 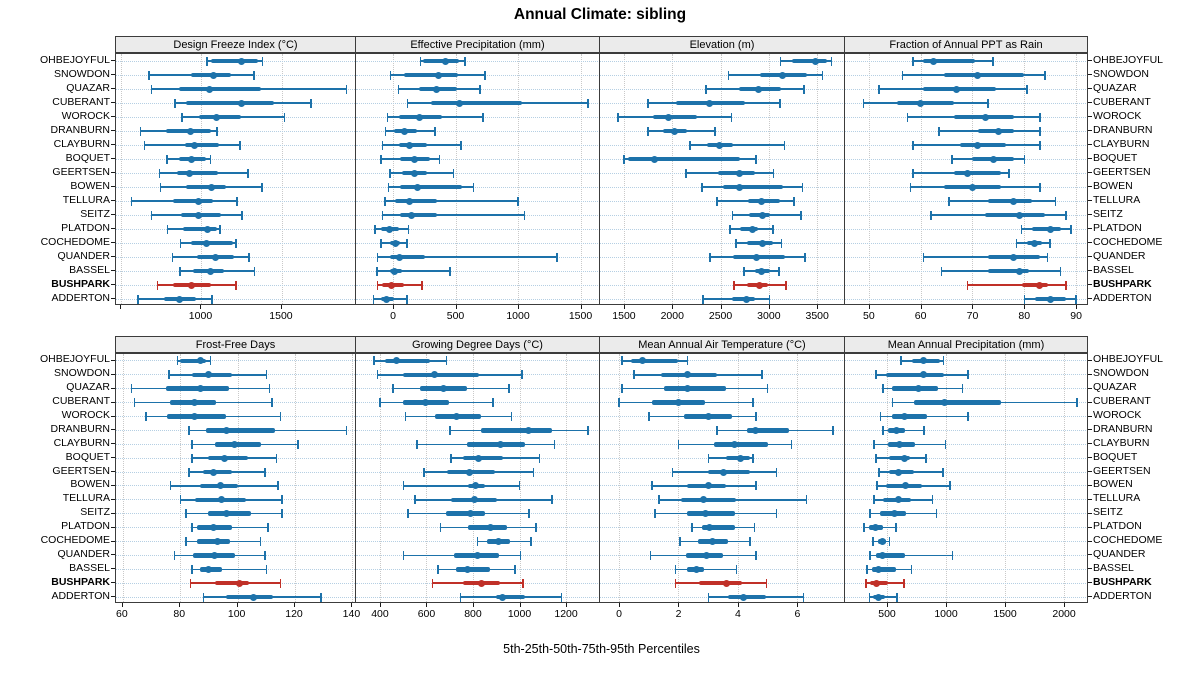 I want to click on median-dot-tellura, so click(x=704, y=500).